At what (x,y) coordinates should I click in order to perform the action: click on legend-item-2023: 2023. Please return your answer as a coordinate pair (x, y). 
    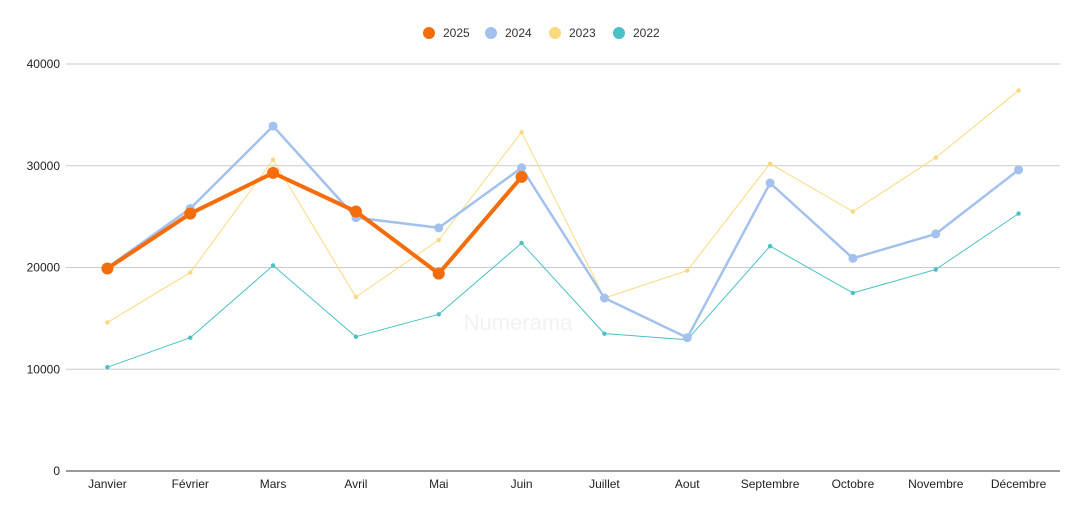
    Looking at the image, I should click on (572, 33).